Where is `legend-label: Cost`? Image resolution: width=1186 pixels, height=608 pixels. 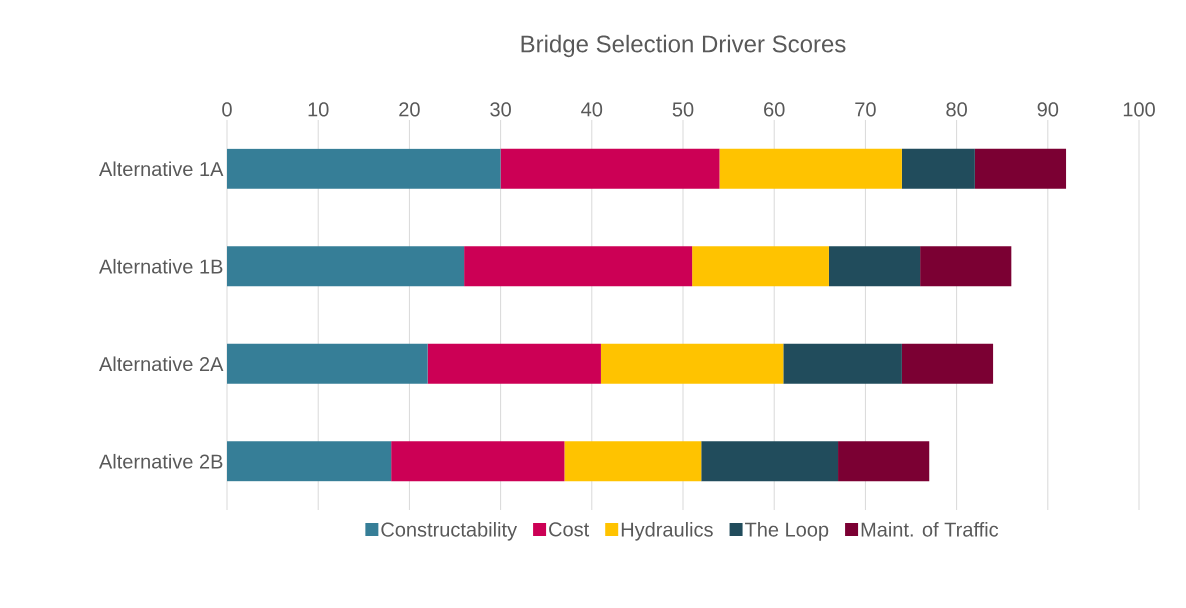 legend-label: Cost is located at coordinates (569, 529).